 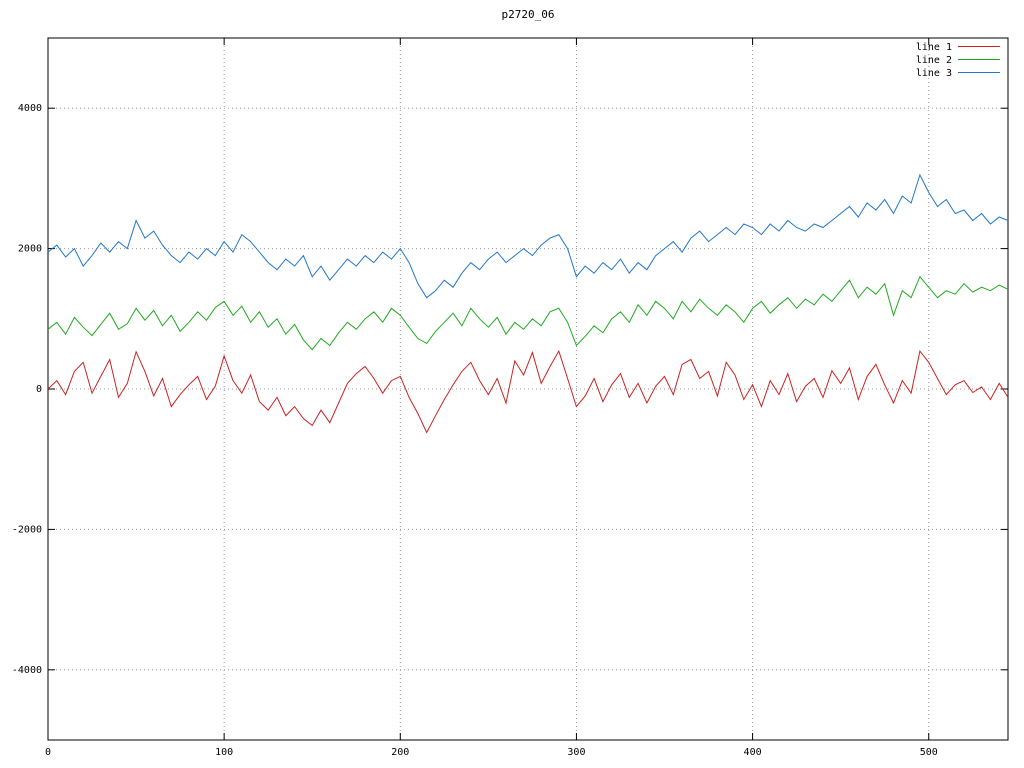 I want to click on chart-title: p2720_06, so click(x=528, y=14).